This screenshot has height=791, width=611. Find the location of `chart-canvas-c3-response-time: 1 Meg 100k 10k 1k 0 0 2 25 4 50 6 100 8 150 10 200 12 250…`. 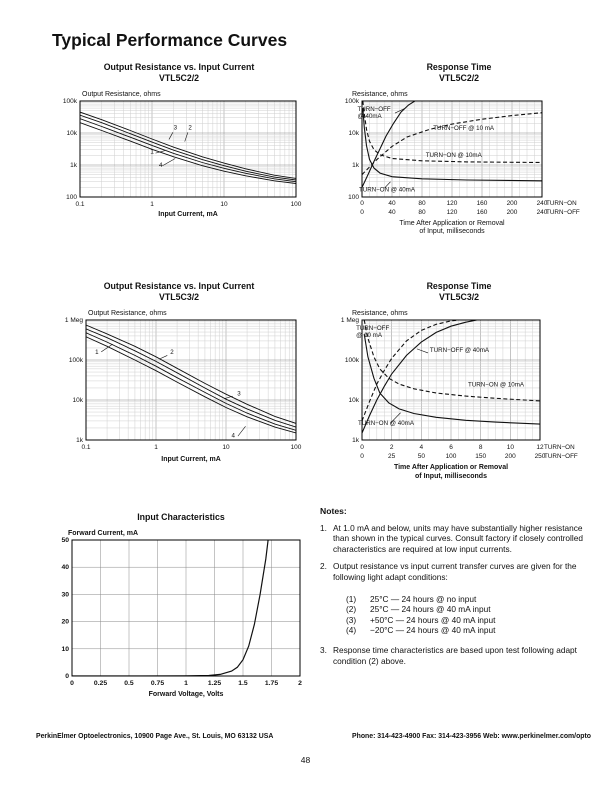

chart-canvas-c3-response-time: 1 Meg 100k 10k 1k 0 0 2 25 4 50 6 100 8 150 10 200 12 250… is located at coordinates (463, 396).